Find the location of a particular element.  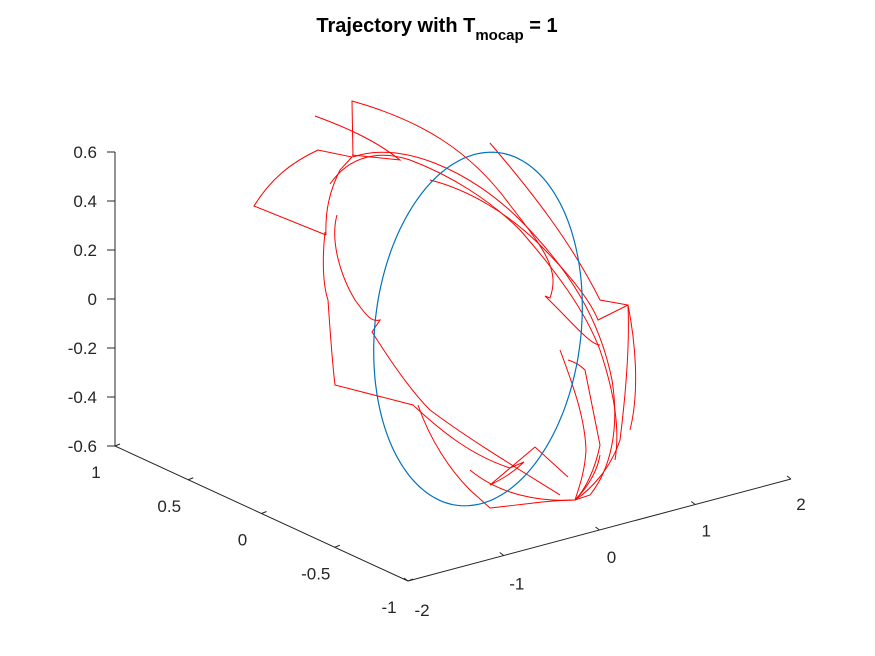

z-tick-label: 0 is located at coordinates (92, 299).